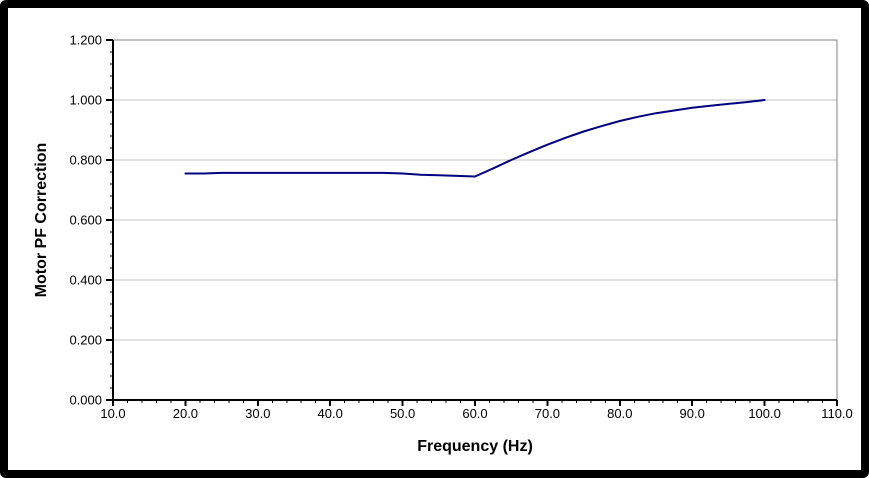  I want to click on x-axis-title: Frequency (Hz), so click(475, 446).